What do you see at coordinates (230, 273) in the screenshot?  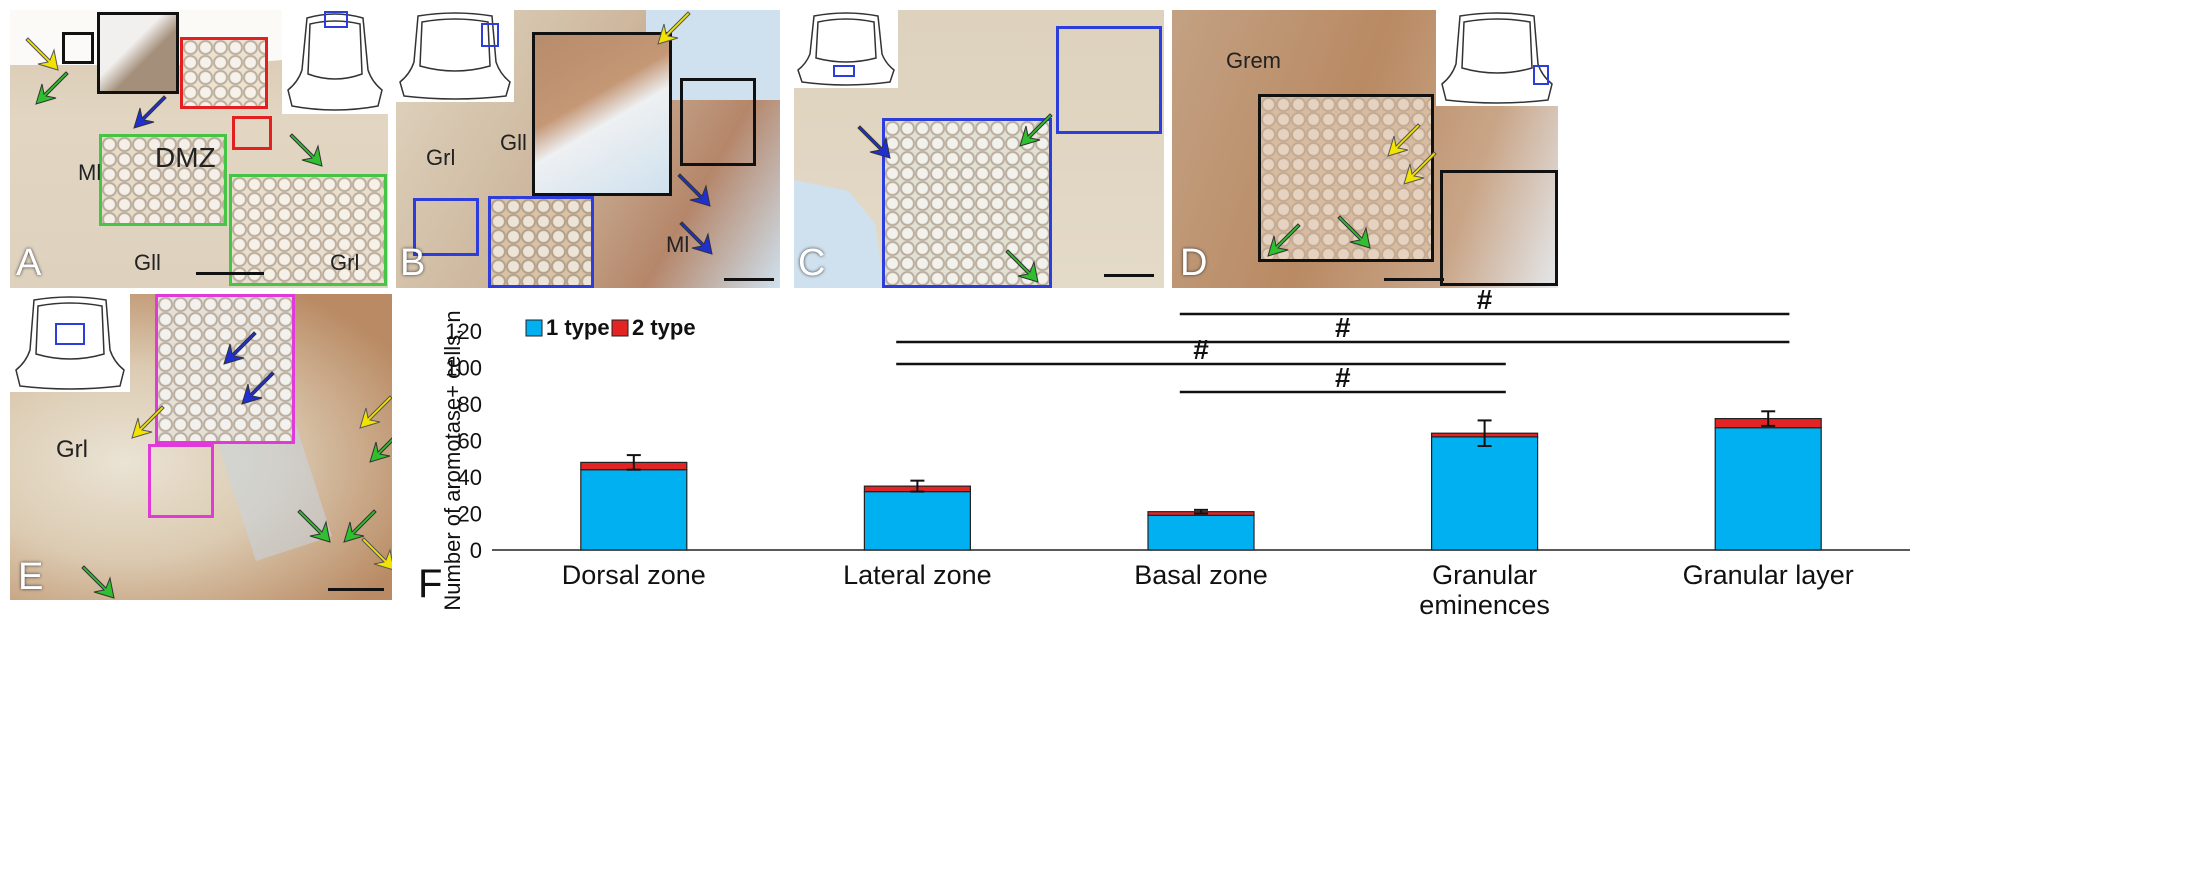 I see `scale-bar-a` at bounding box center [230, 273].